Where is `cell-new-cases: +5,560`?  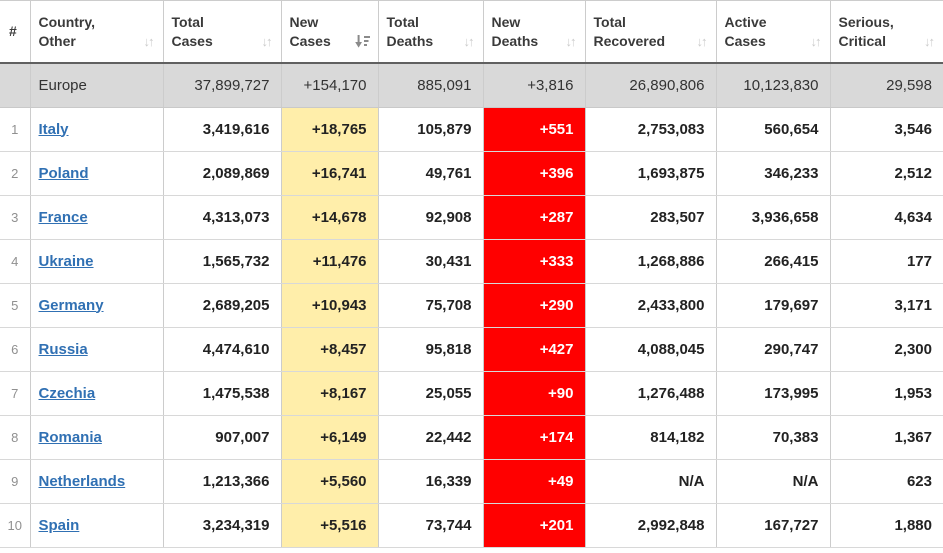
cell-new-cases: +5,560 is located at coordinates (330, 481).